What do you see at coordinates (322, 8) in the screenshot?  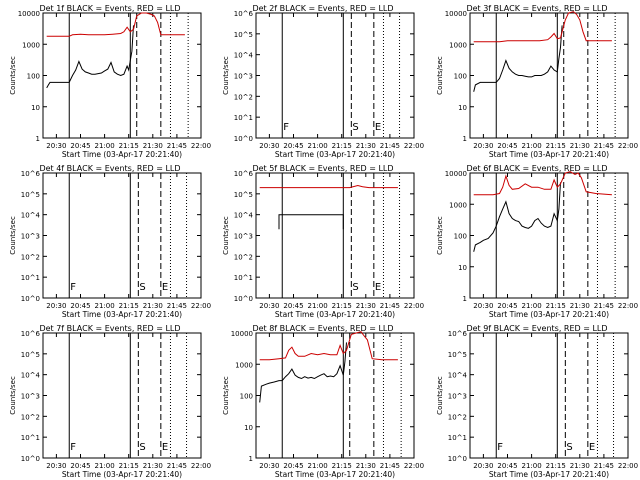 I see `panel-title: Det 2f BLACK = Events, RED = LLD` at bounding box center [322, 8].